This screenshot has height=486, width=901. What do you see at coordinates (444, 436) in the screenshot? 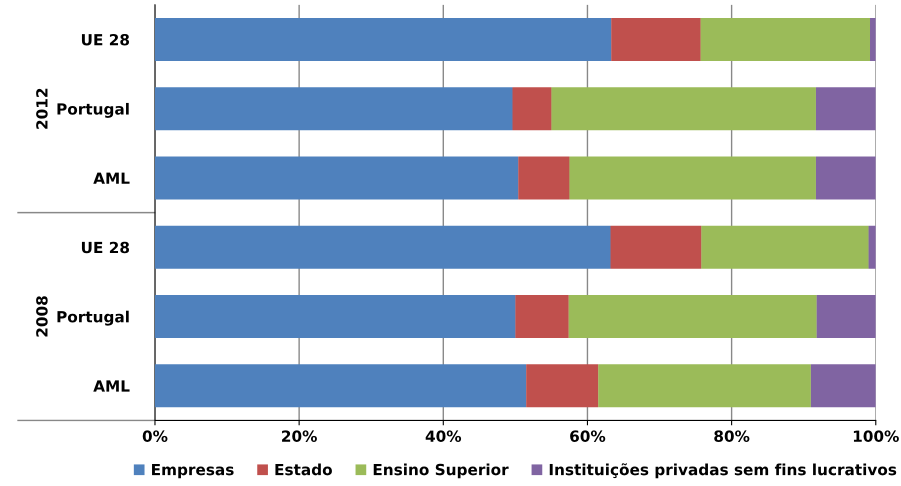
I see `x-tick-label: 40%` at bounding box center [444, 436].